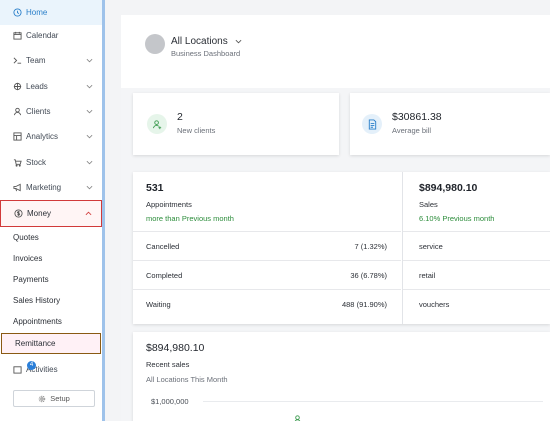 The height and width of the screenshot is (421, 550). What do you see at coordinates (44, 187) in the screenshot?
I see `sidebar-item-label: Marketing` at bounding box center [44, 187].